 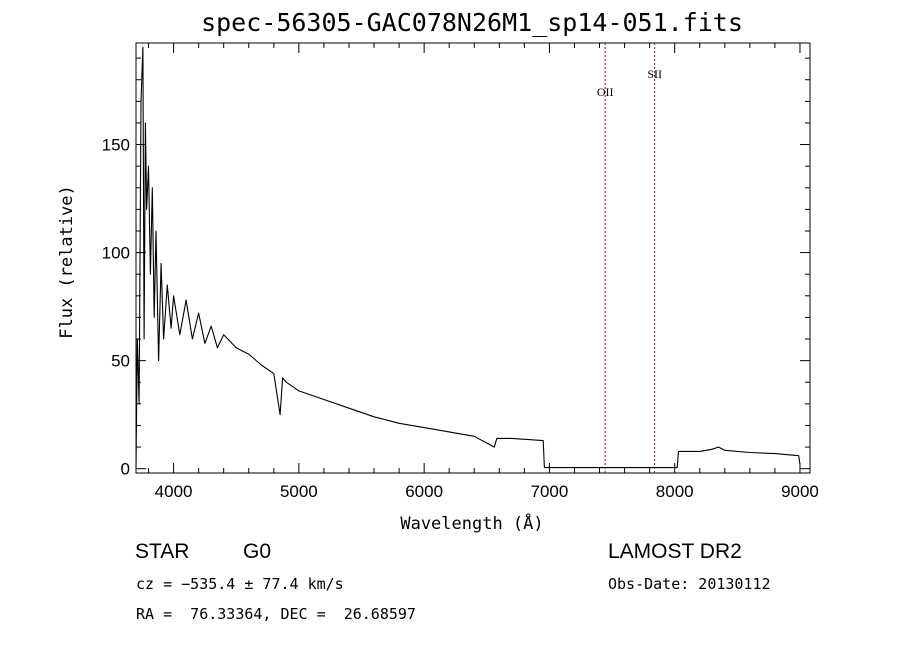 I want to click on observation-date: Obs-Date: 20130112, so click(x=689, y=584).